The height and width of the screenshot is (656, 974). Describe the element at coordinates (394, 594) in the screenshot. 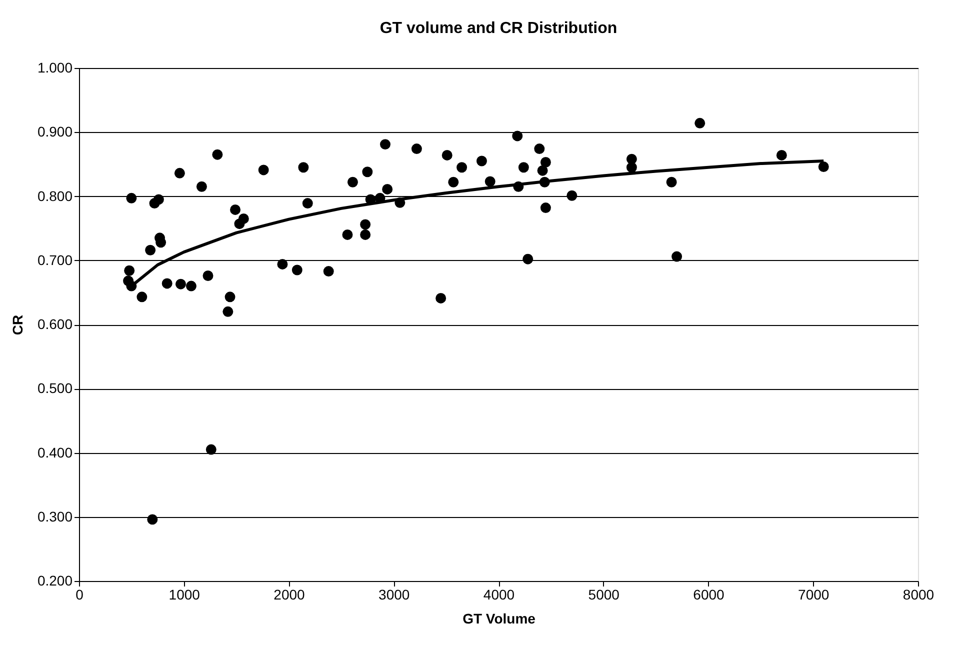

I see `x-tick-label: 3000` at that location.